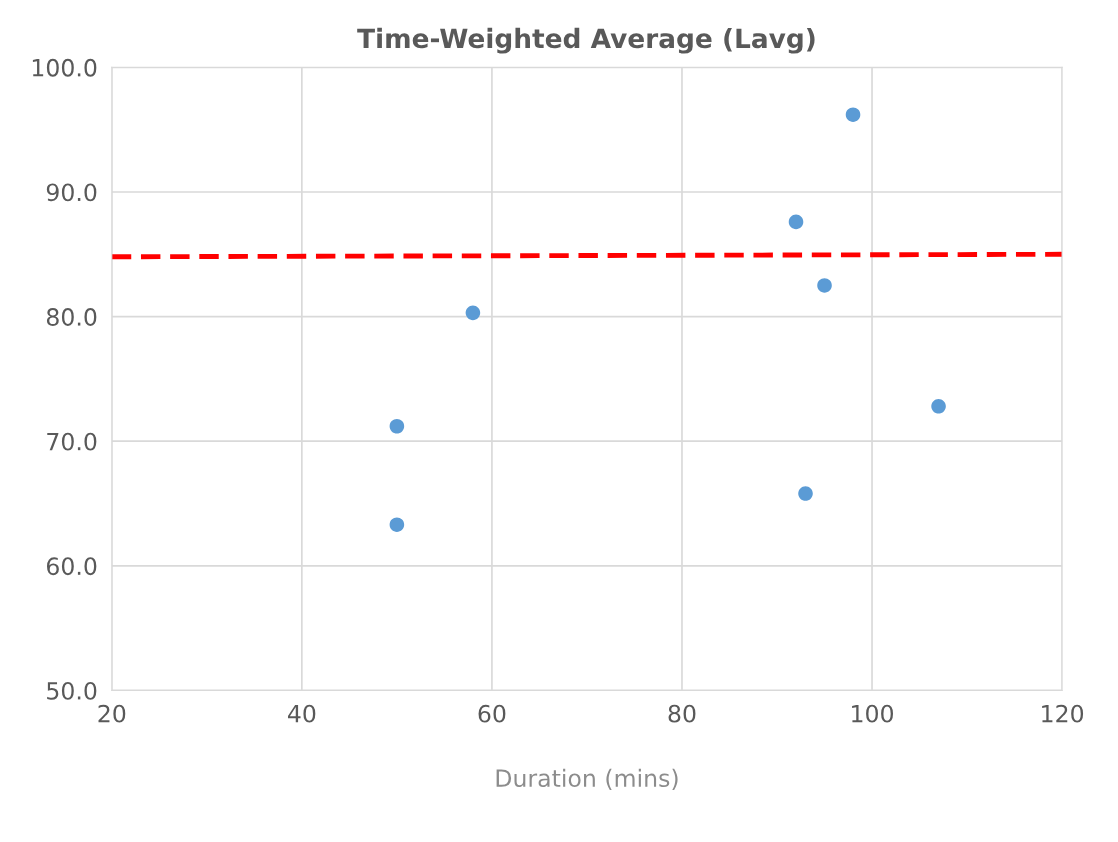 This screenshot has width=1118, height=842. What do you see at coordinates (872, 713) in the screenshot?
I see `x-tick-label: 100` at bounding box center [872, 713].